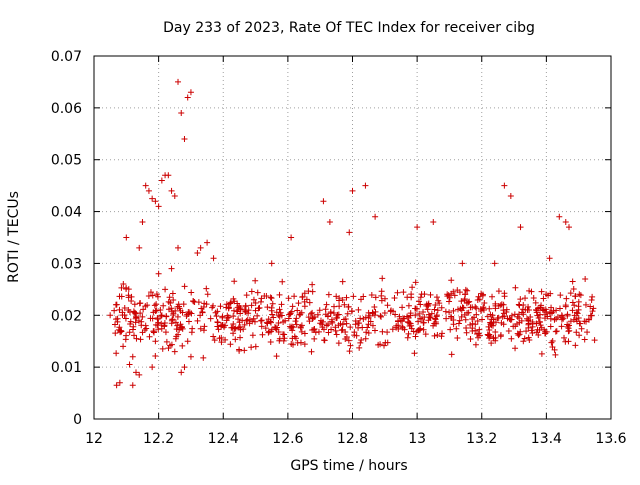  What do you see at coordinates (66, 161) in the screenshot?
I see `y-tick-label: 0.05` at bounding box center [66, 161].